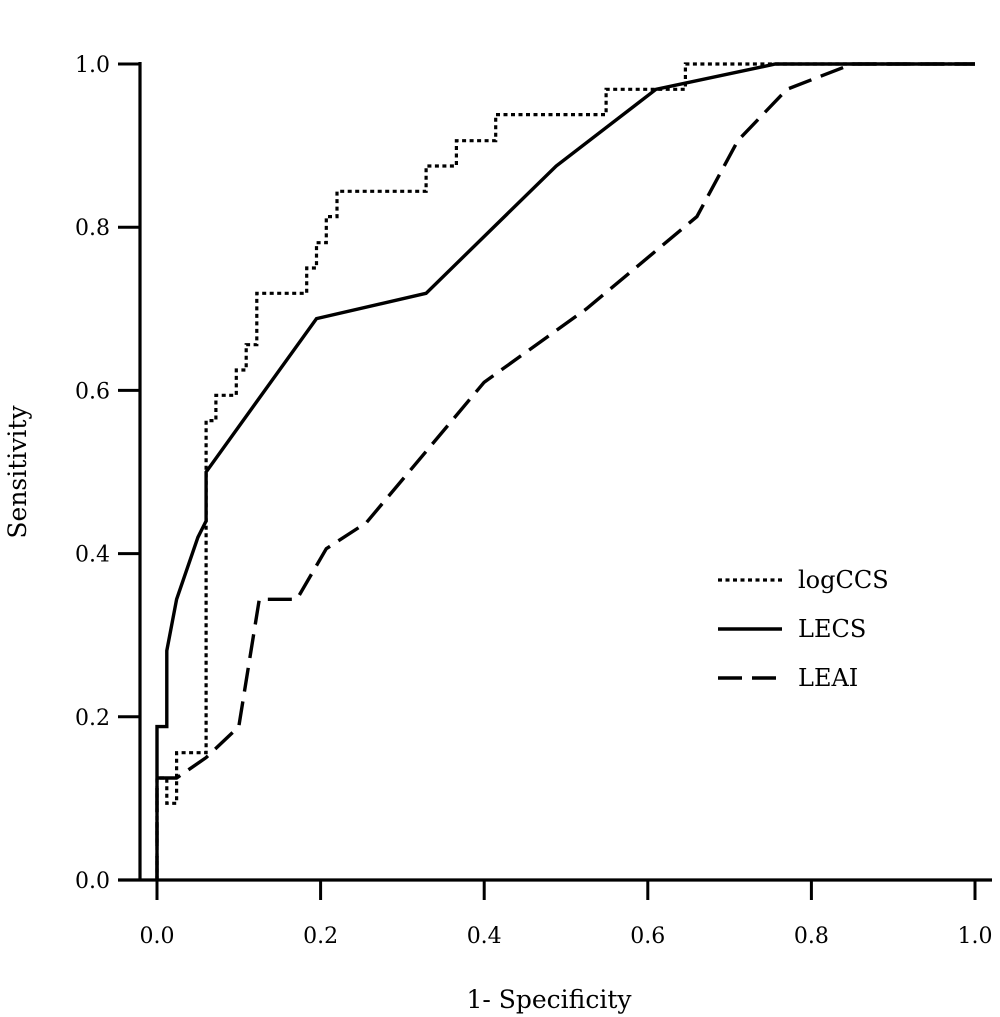 This screenshot has height=1017, width=1000. I want to click on legend-label-lecs: LECS, so click(832, 629).